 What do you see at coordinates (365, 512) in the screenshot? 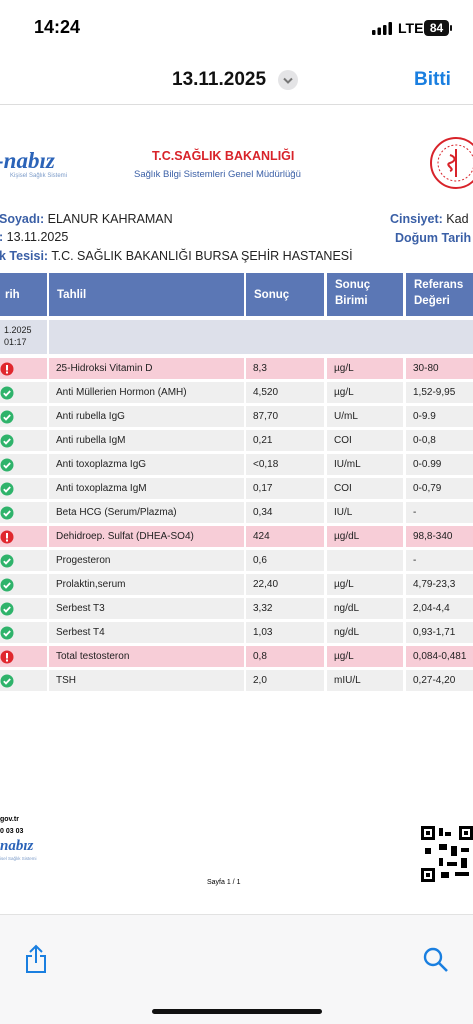
I see `unit: IU/L` at bounding box center [365, 512].